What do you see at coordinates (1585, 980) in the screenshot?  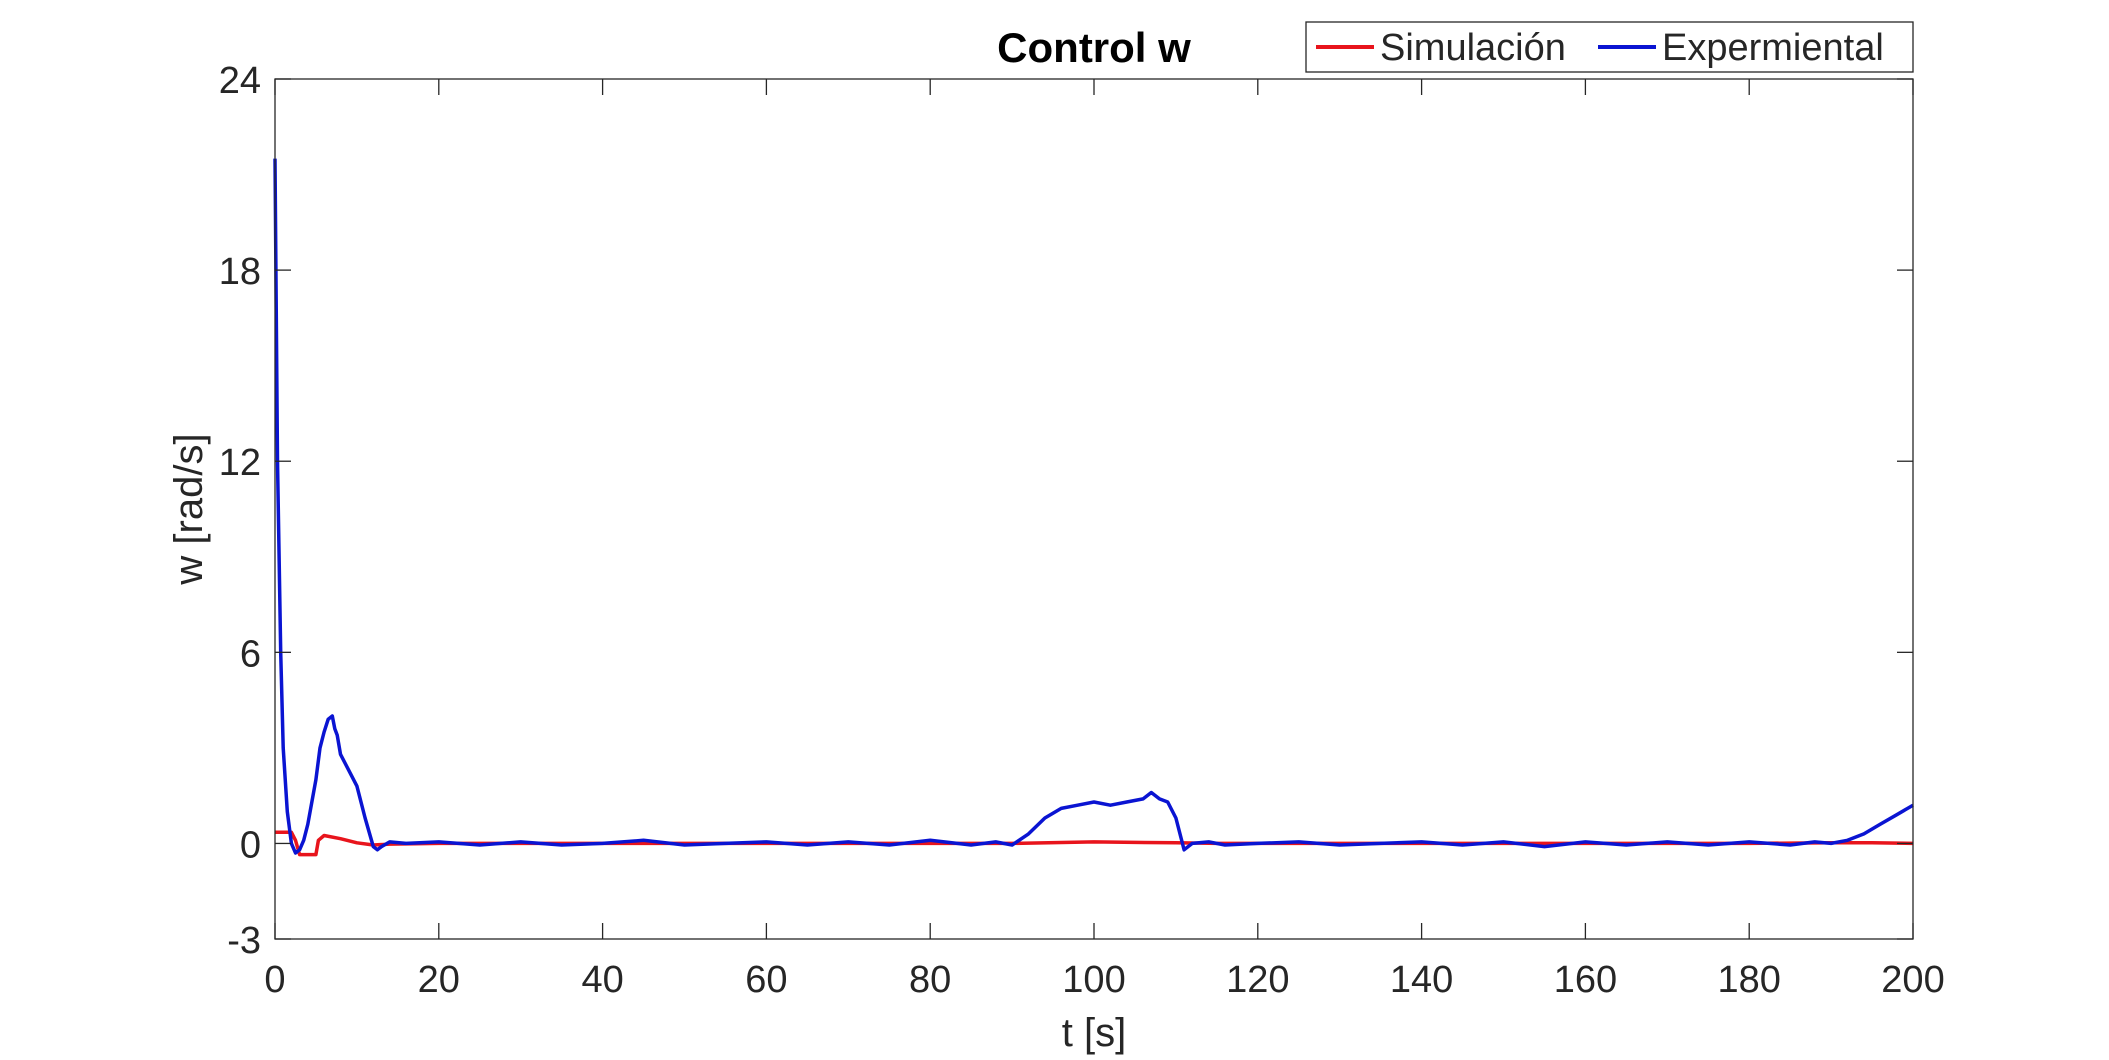 I see `x-tick-label: 160` at bounding box center [1585, 980].